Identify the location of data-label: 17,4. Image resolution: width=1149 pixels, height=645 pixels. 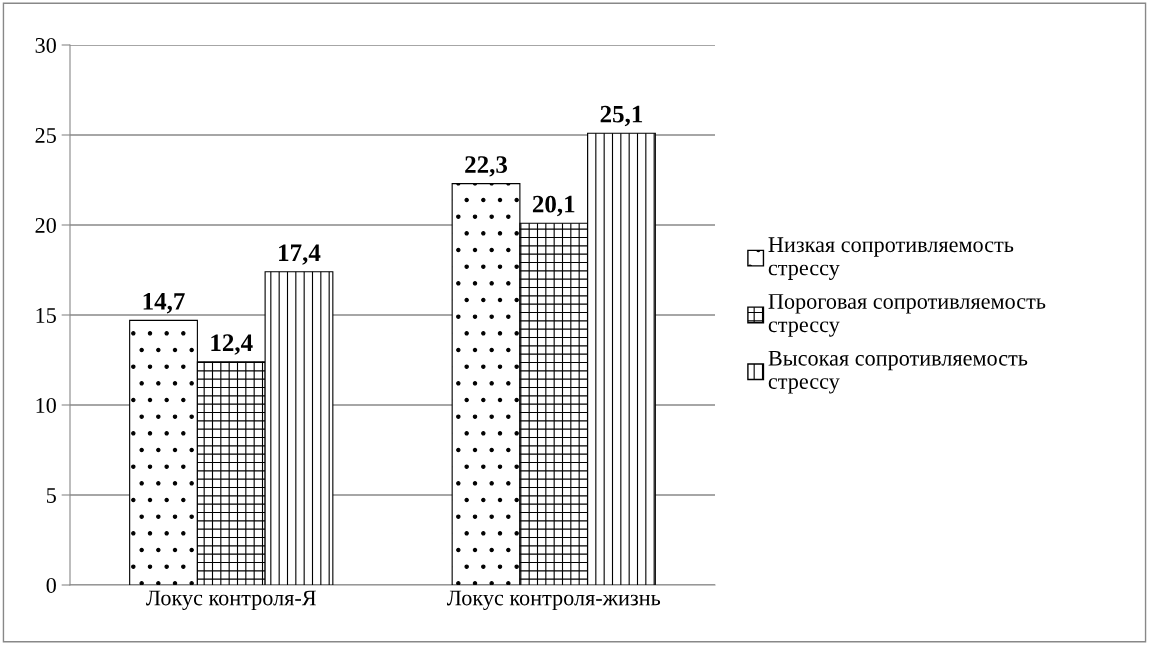
(300, 254).